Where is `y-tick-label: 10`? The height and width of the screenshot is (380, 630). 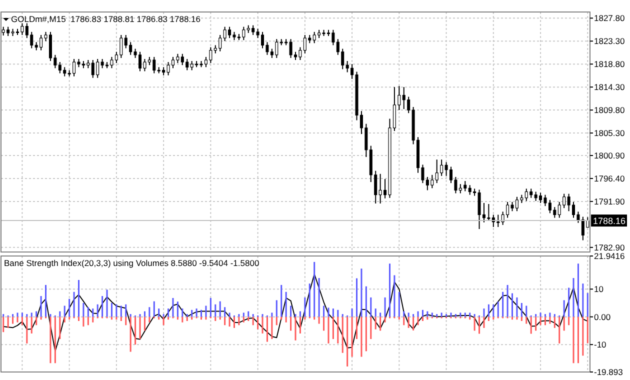 y-tick-label: 10 is located at coordinates (599, 289).